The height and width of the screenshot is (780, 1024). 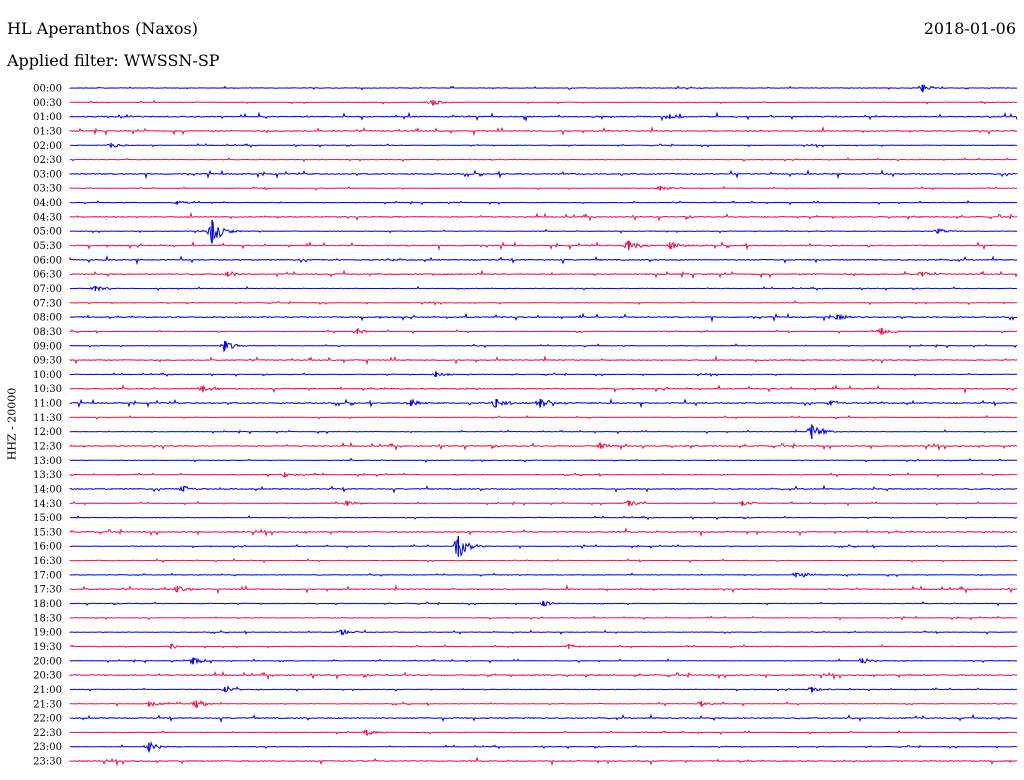 I want to click on row-label-1900: 19:00, so click(x=47, y=633).